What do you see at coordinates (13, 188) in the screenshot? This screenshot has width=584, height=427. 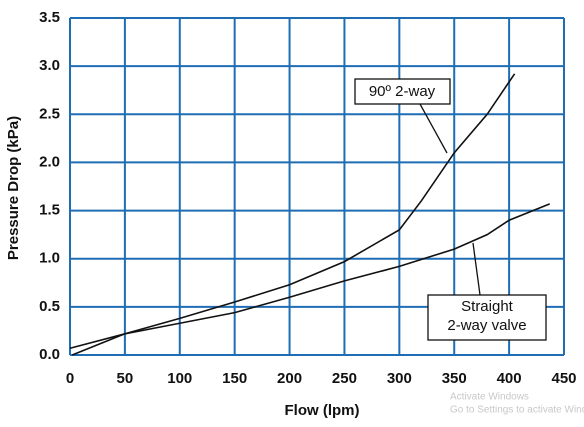 I see `y-axis-label: Pressure Drop (kPa)` at bounding box center [13, 188].